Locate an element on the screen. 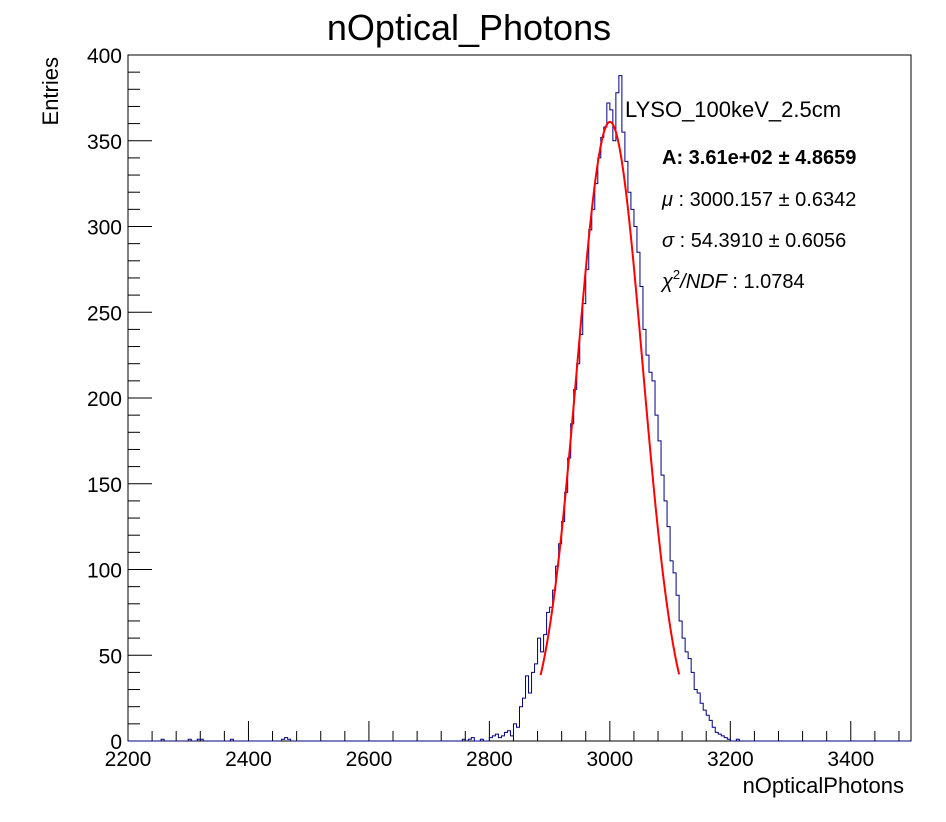 The image size is (946, 822). x-tick-label: 2800 is located at coordinates (489, 759).